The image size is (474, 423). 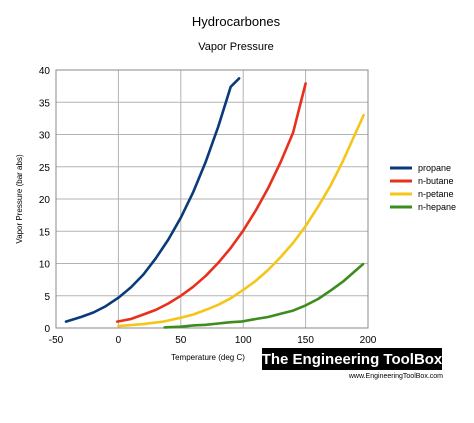 What do you see at coordinates (236, 47) in the screenshot?
I see `chart-subtitle: Vapor Pressure` at bounding box center [236, 47].